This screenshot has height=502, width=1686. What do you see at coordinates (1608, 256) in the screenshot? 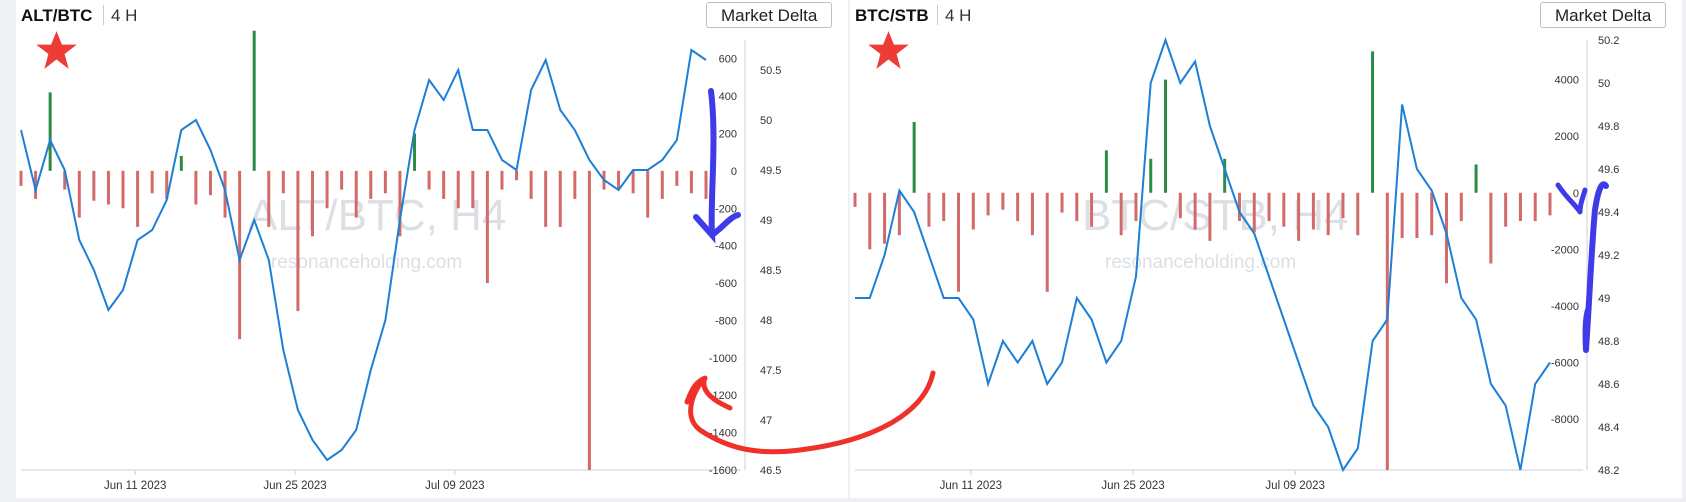
I see `price-axis-tick: 49.2` at bounding box center [1608, 256].